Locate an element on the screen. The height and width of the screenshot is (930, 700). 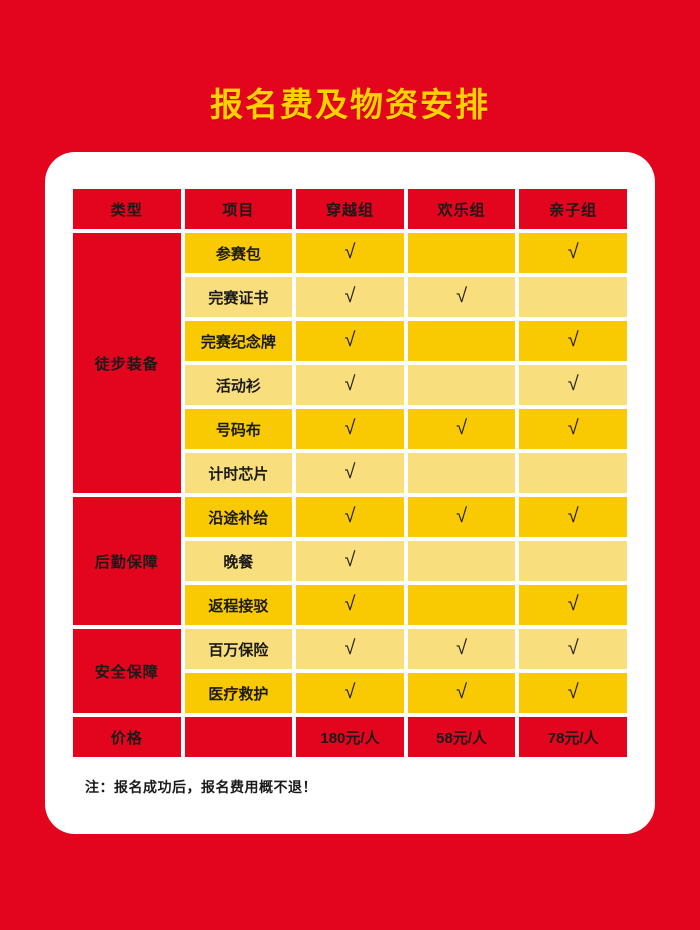
item-label: 计时芯片 is located at coordinates (238, 473).